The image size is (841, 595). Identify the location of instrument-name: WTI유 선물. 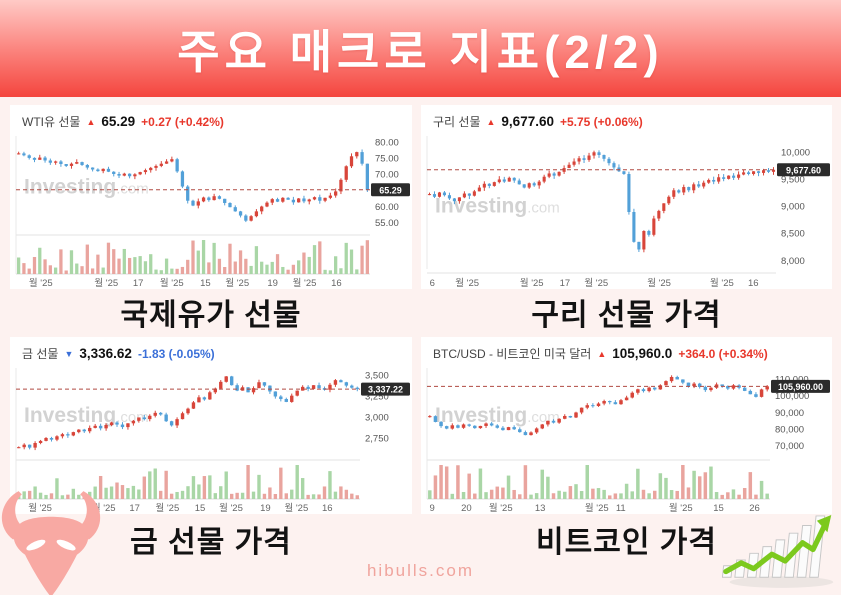
(51, 122).